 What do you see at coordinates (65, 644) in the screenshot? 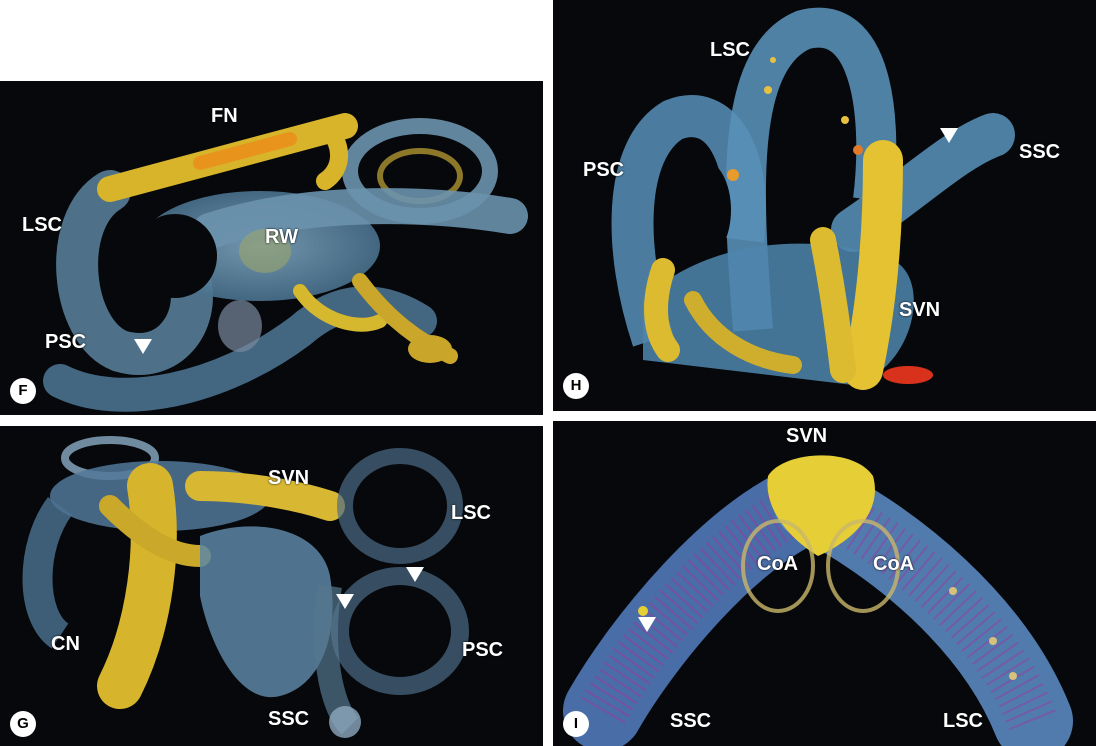
I see `label-cn: CN` at bounding box center [65, 644].